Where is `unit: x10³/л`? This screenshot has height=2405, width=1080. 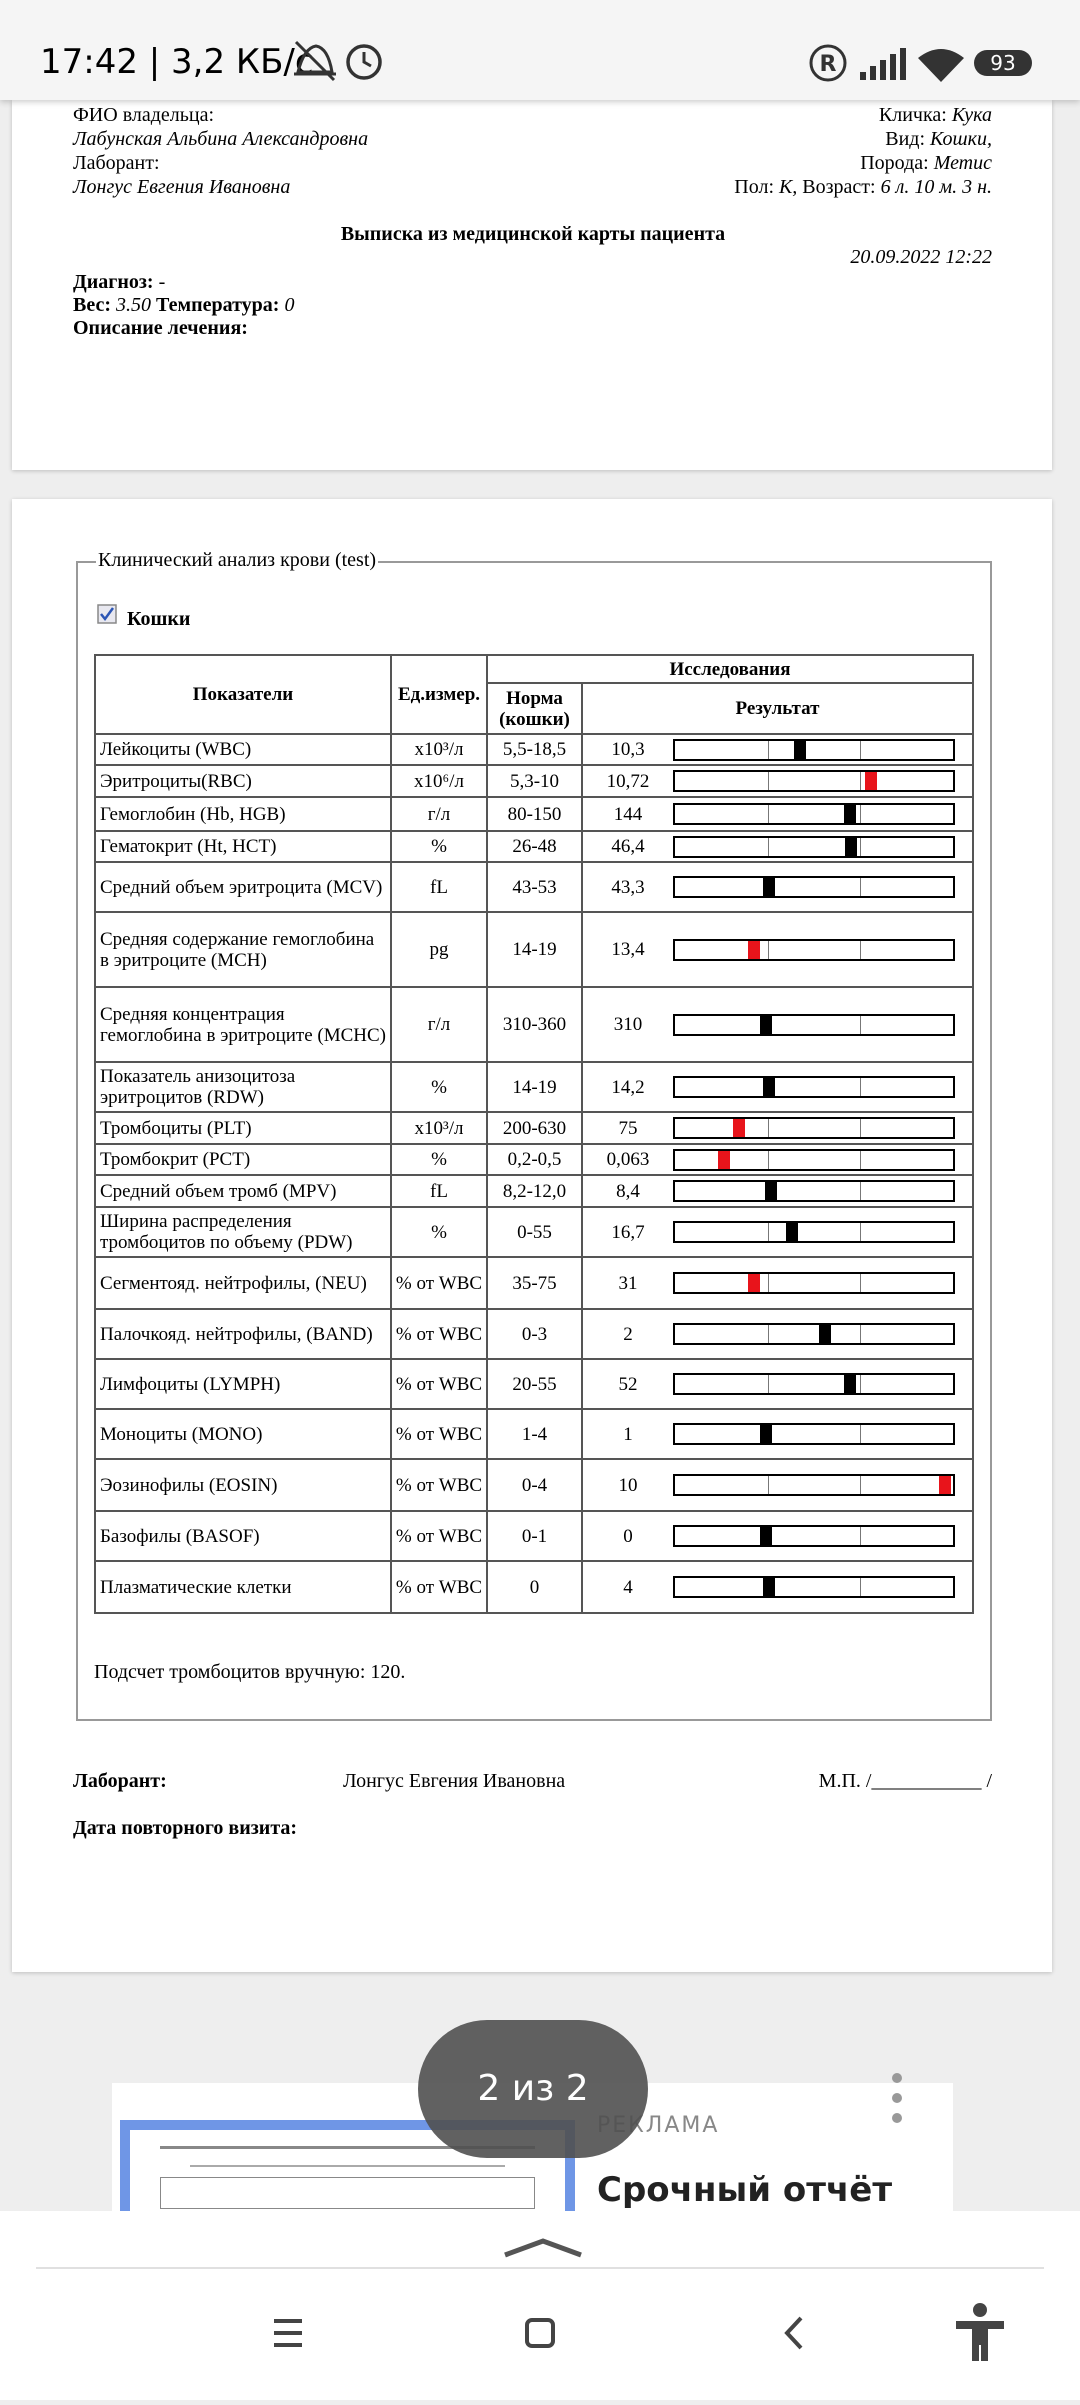 unit: x10³/л is located at coordinates (439, 1128).